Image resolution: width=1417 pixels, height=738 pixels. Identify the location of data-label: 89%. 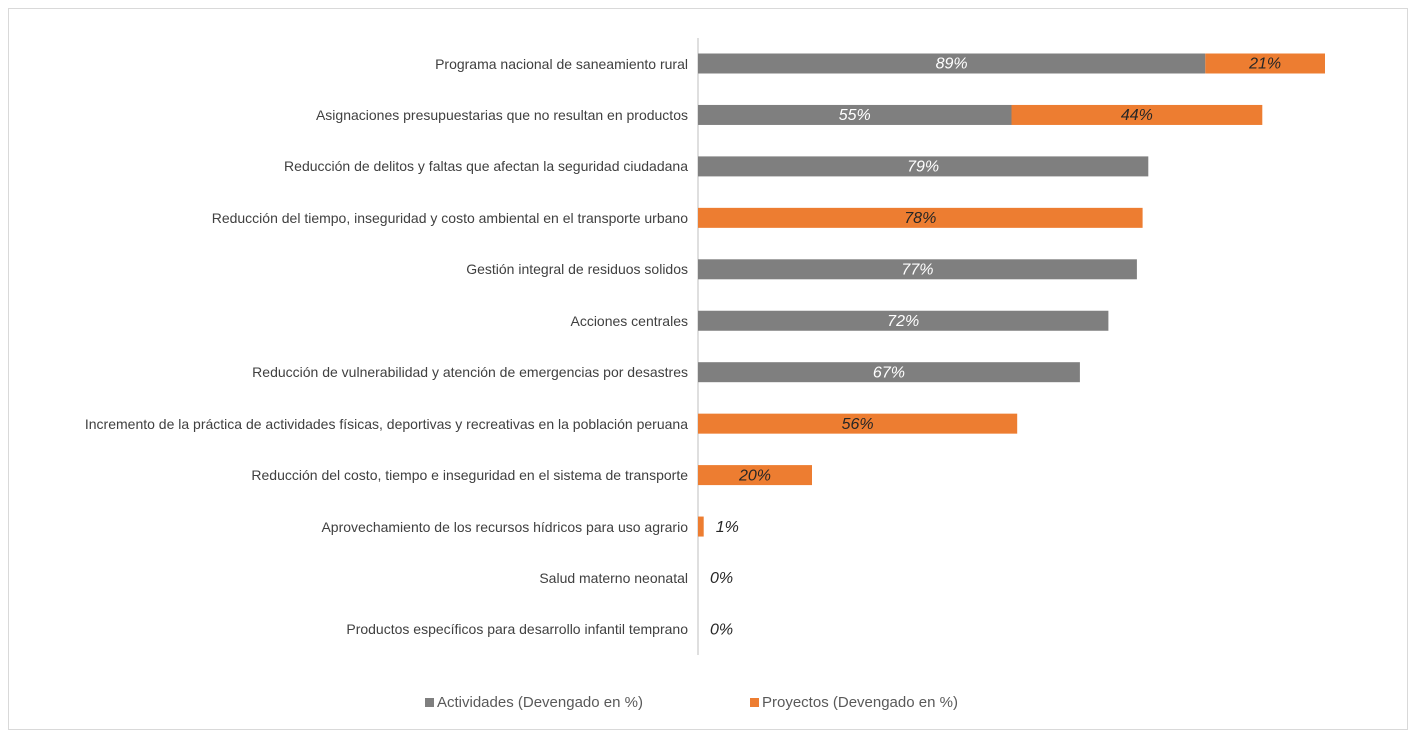
(952, 64).